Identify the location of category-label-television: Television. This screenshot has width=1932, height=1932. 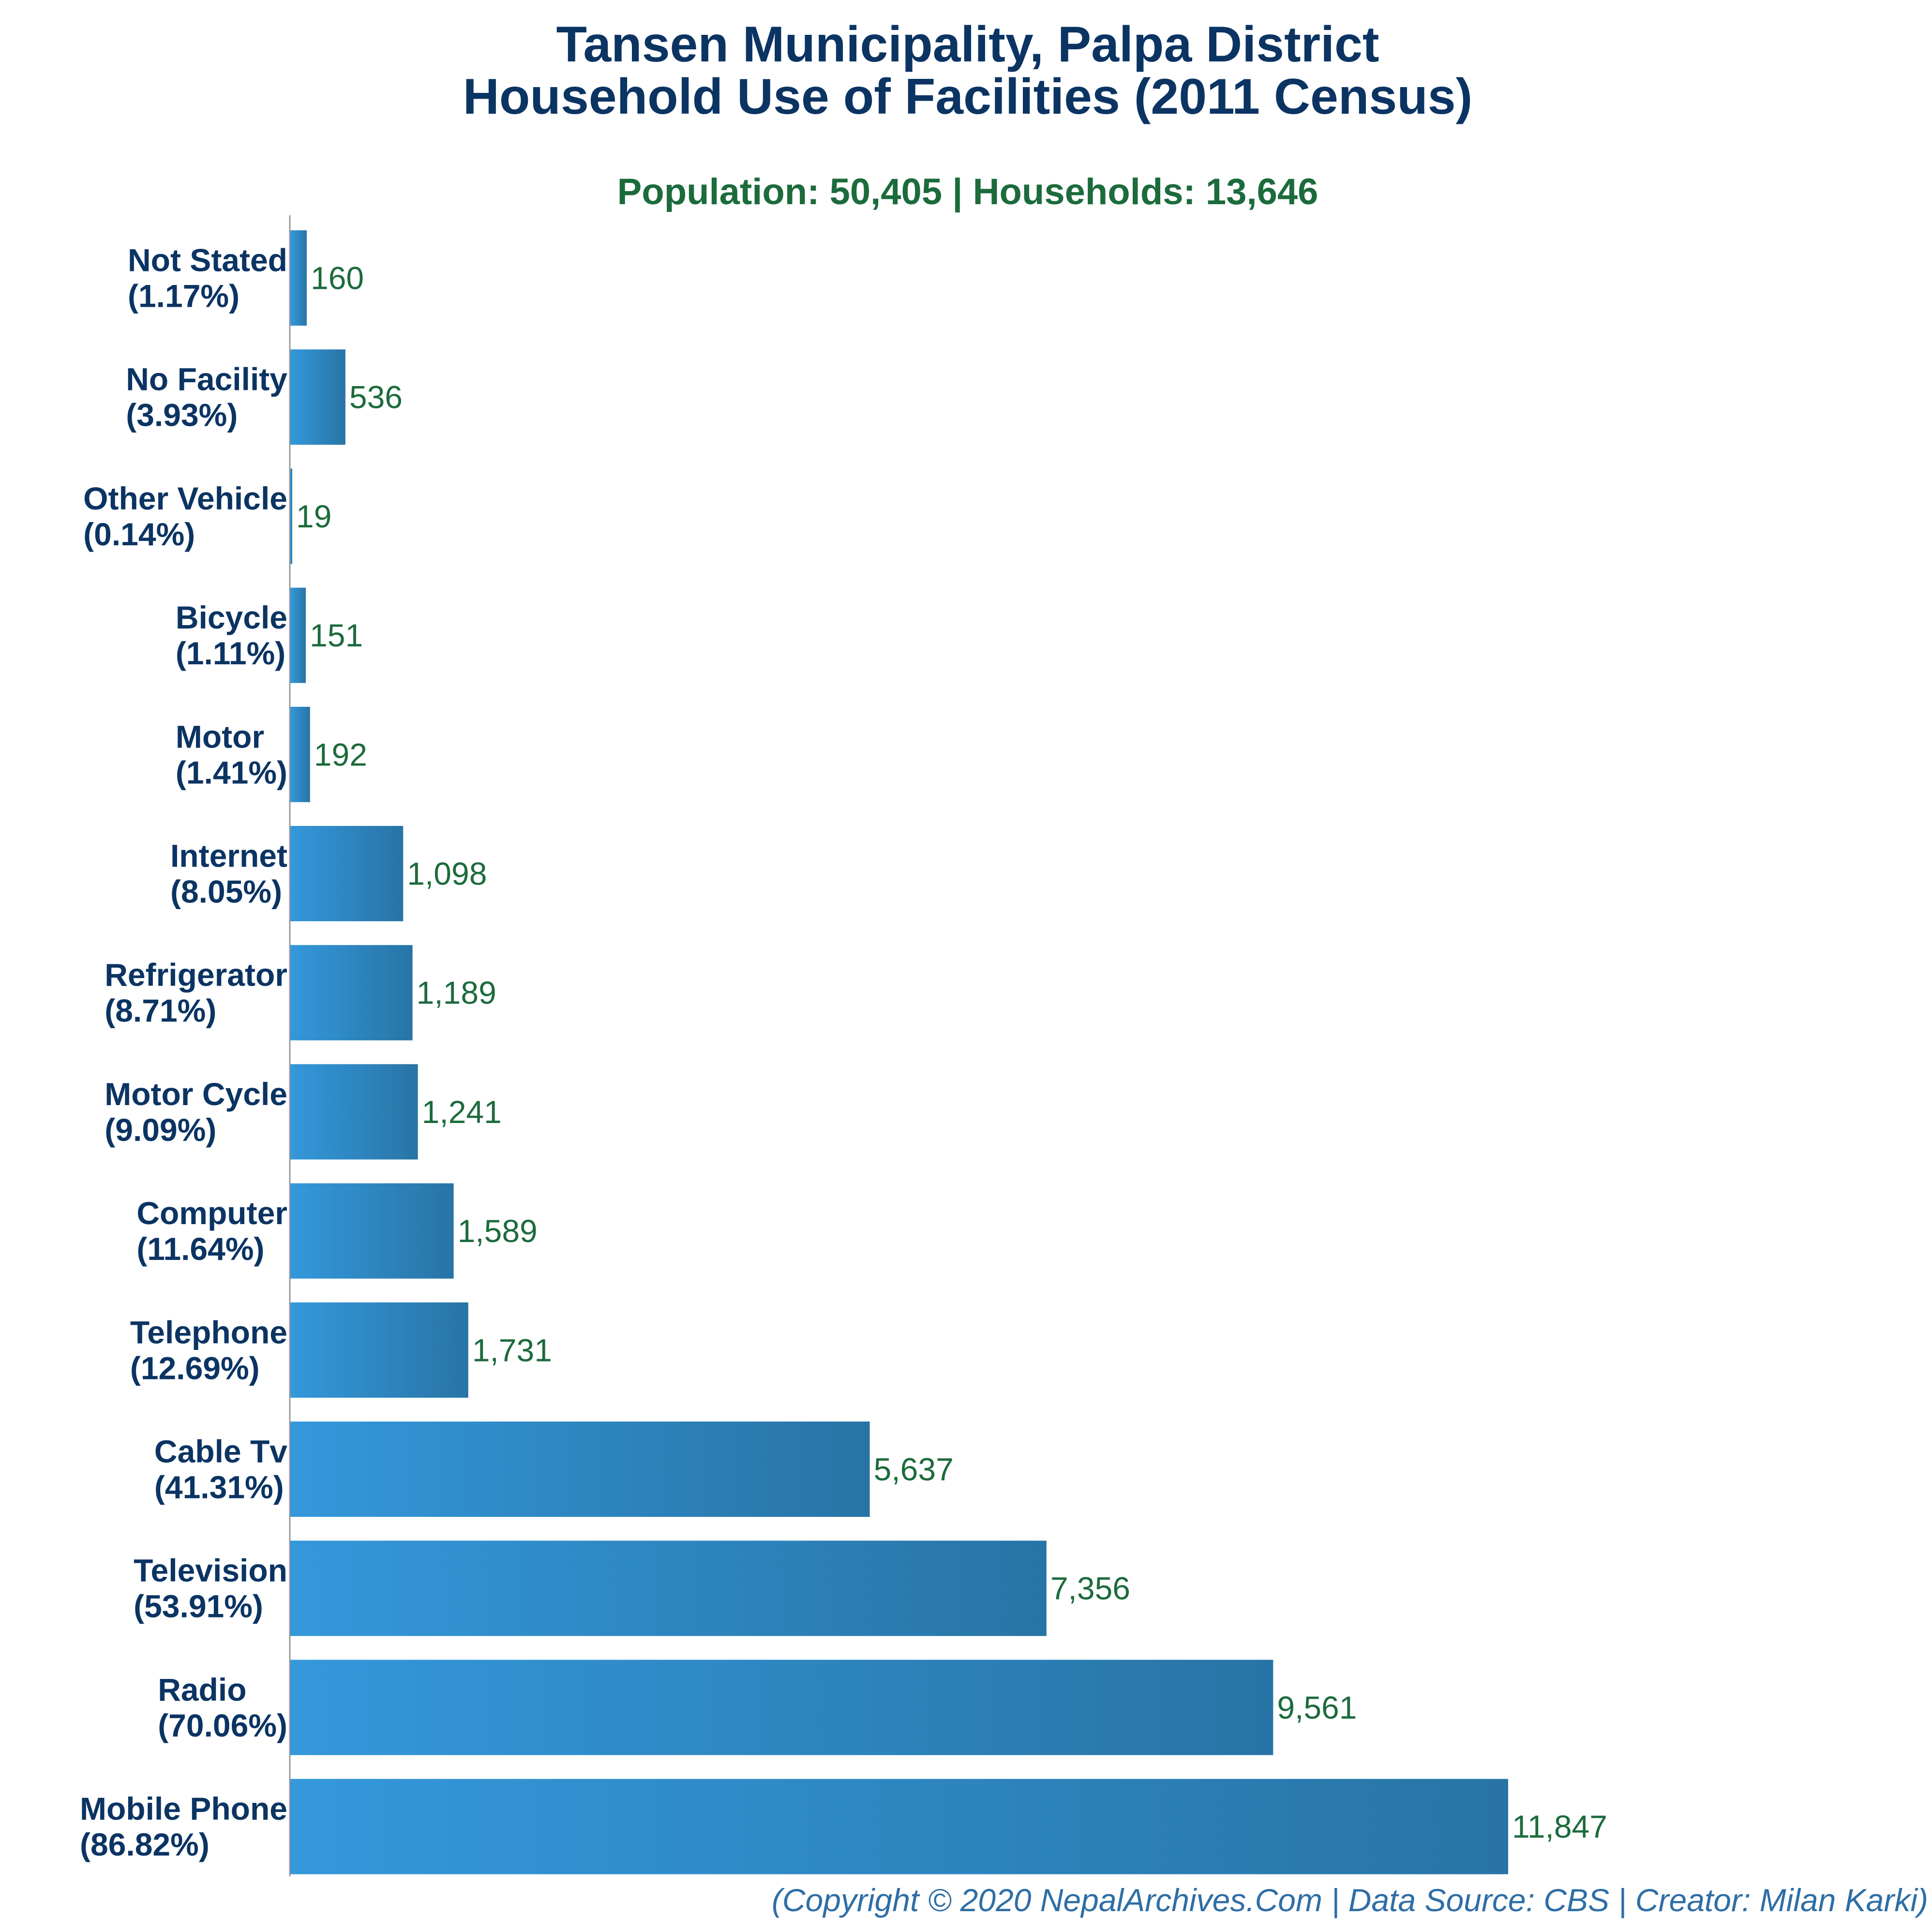
(210, 1570).